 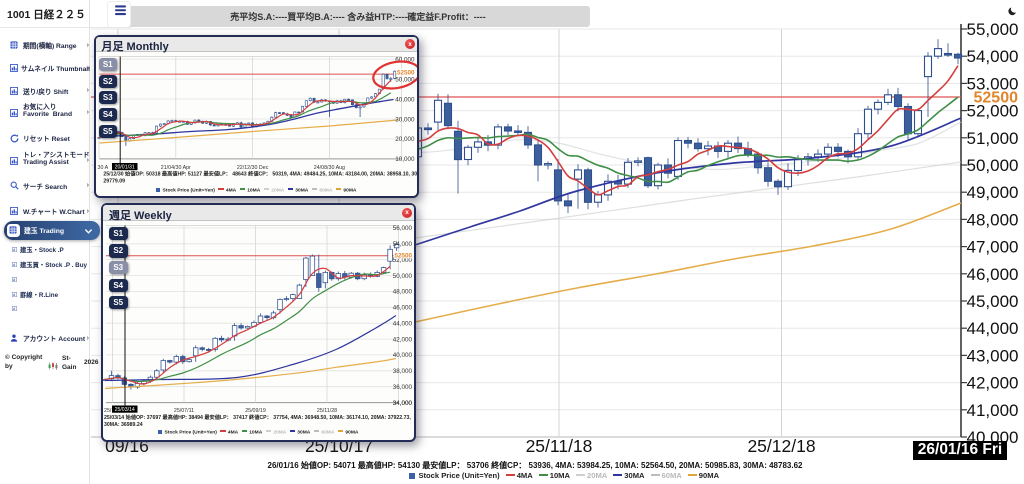 What do you see at coordinates (993, 355) in the screenshot?
I see `svg-text: 43,000` at bounding box center [993, 355].